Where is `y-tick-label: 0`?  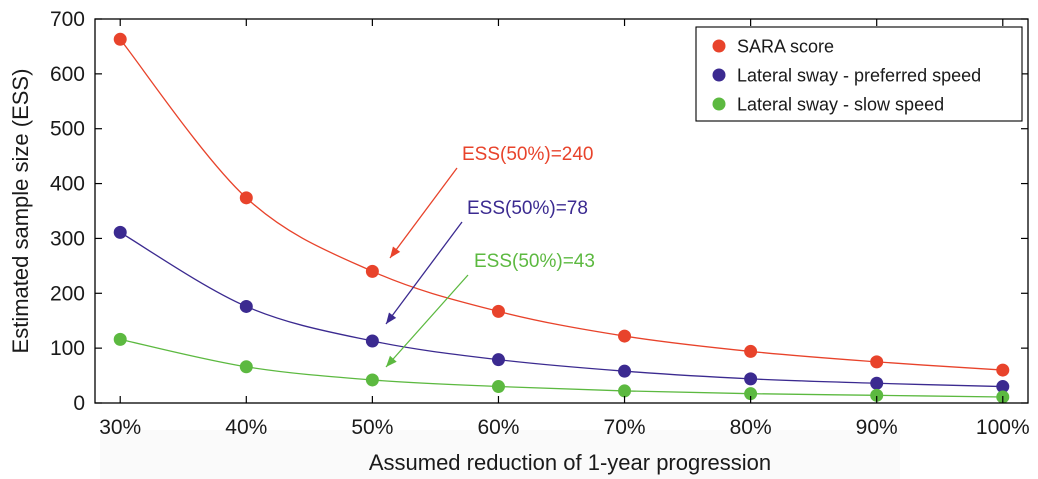 y-tick-label: 0 is located at coordinates (79, 403).